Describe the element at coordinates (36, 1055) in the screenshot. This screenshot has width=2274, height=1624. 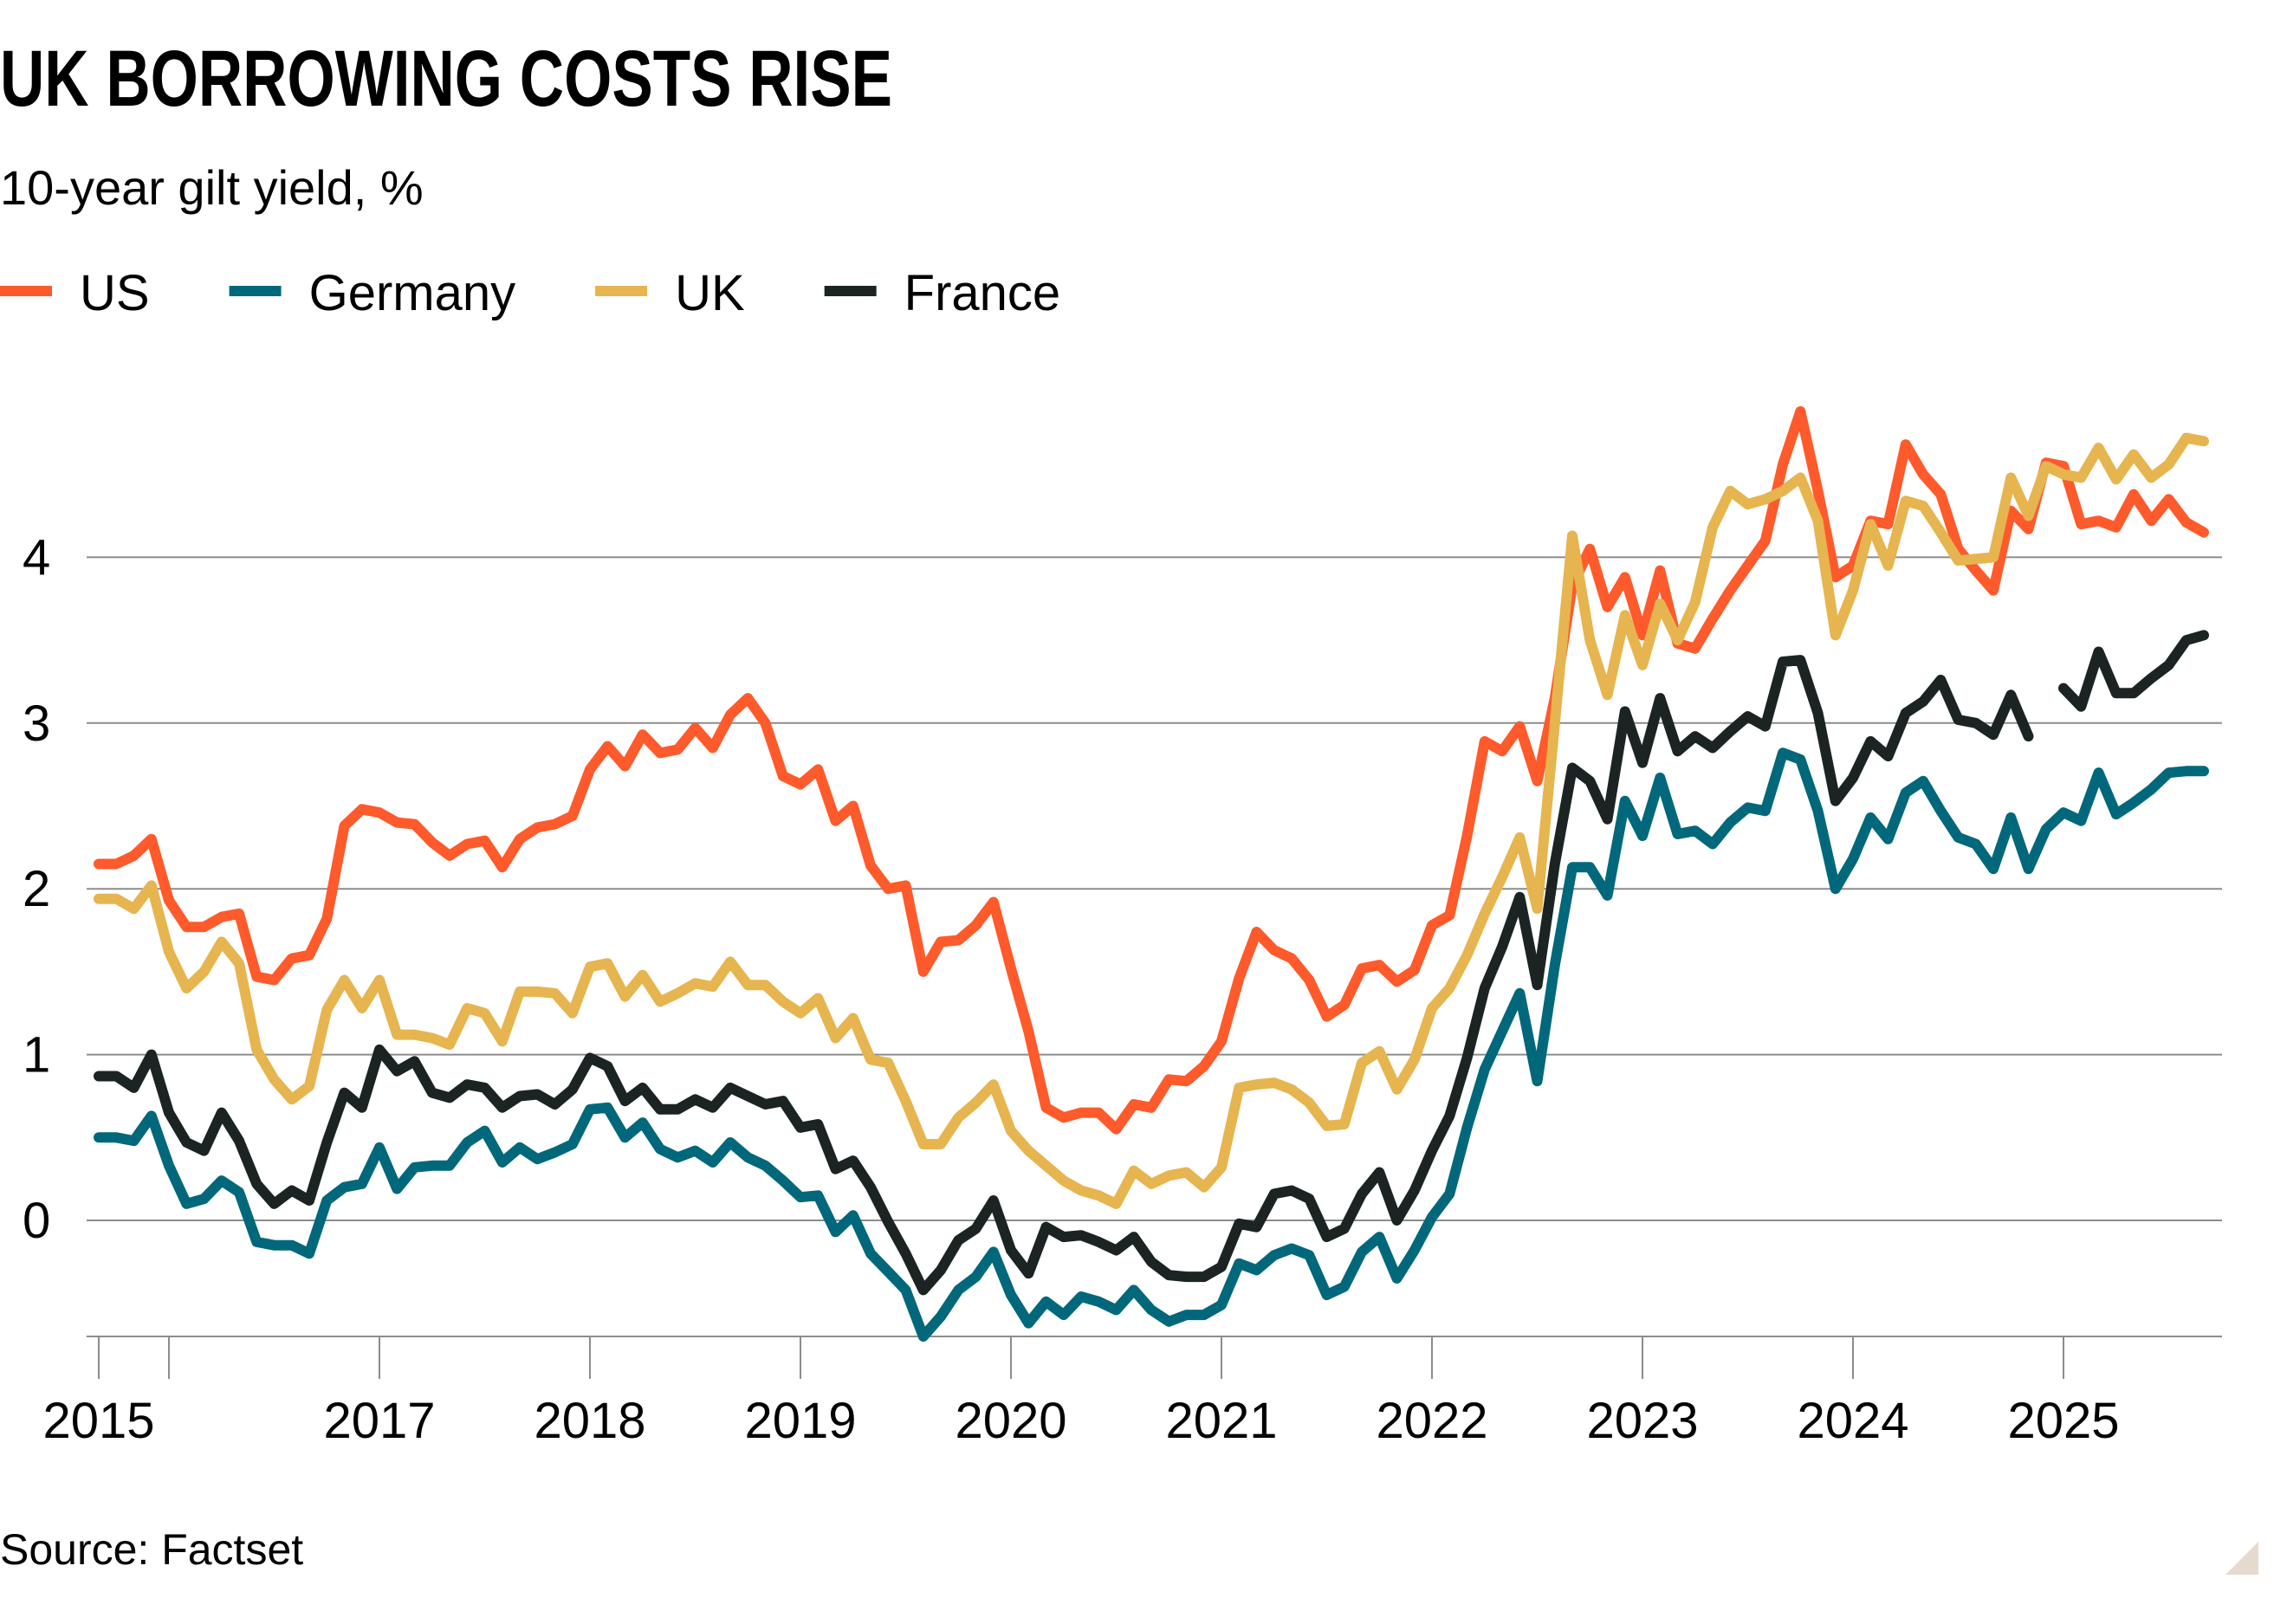
I see `y-tick-label: 1` at that location.